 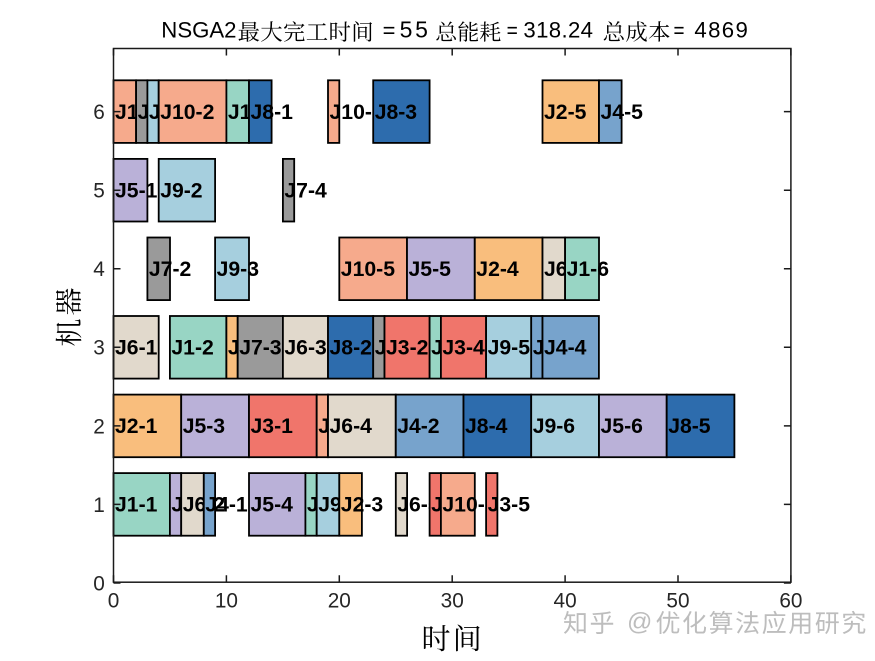 What do you see at coordinates (415, 30) in the screenshot?
I see `svg-text: 55` at bounding box center [415, 30].